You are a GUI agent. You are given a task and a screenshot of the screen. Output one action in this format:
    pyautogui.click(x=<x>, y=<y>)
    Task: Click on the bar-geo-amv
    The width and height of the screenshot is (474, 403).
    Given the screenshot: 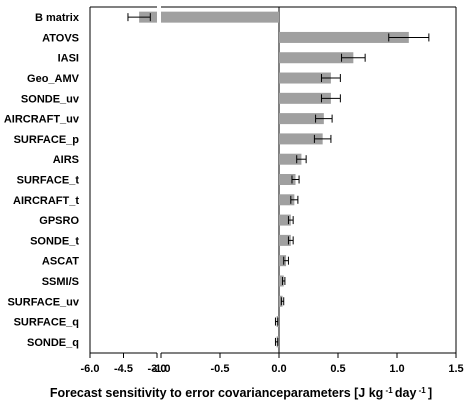 What is the action you would take?
    pyautogui.click(x=305, y=78)
    